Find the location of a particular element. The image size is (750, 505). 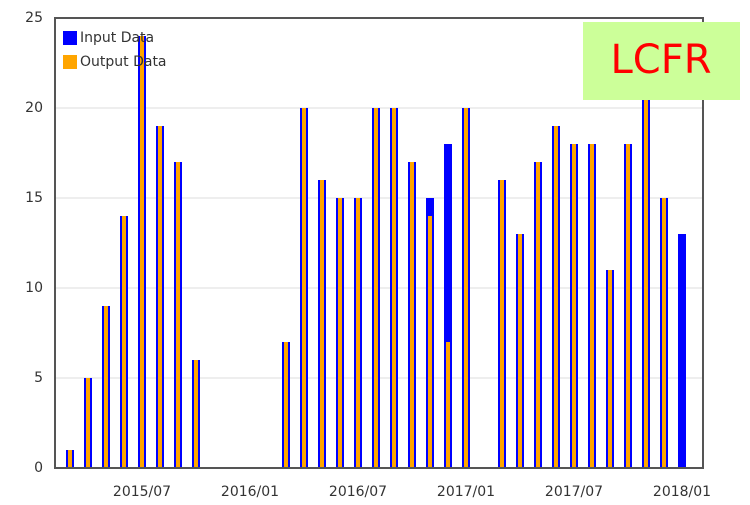

y-tick-label: 15 is located at coordinates (34, 198).